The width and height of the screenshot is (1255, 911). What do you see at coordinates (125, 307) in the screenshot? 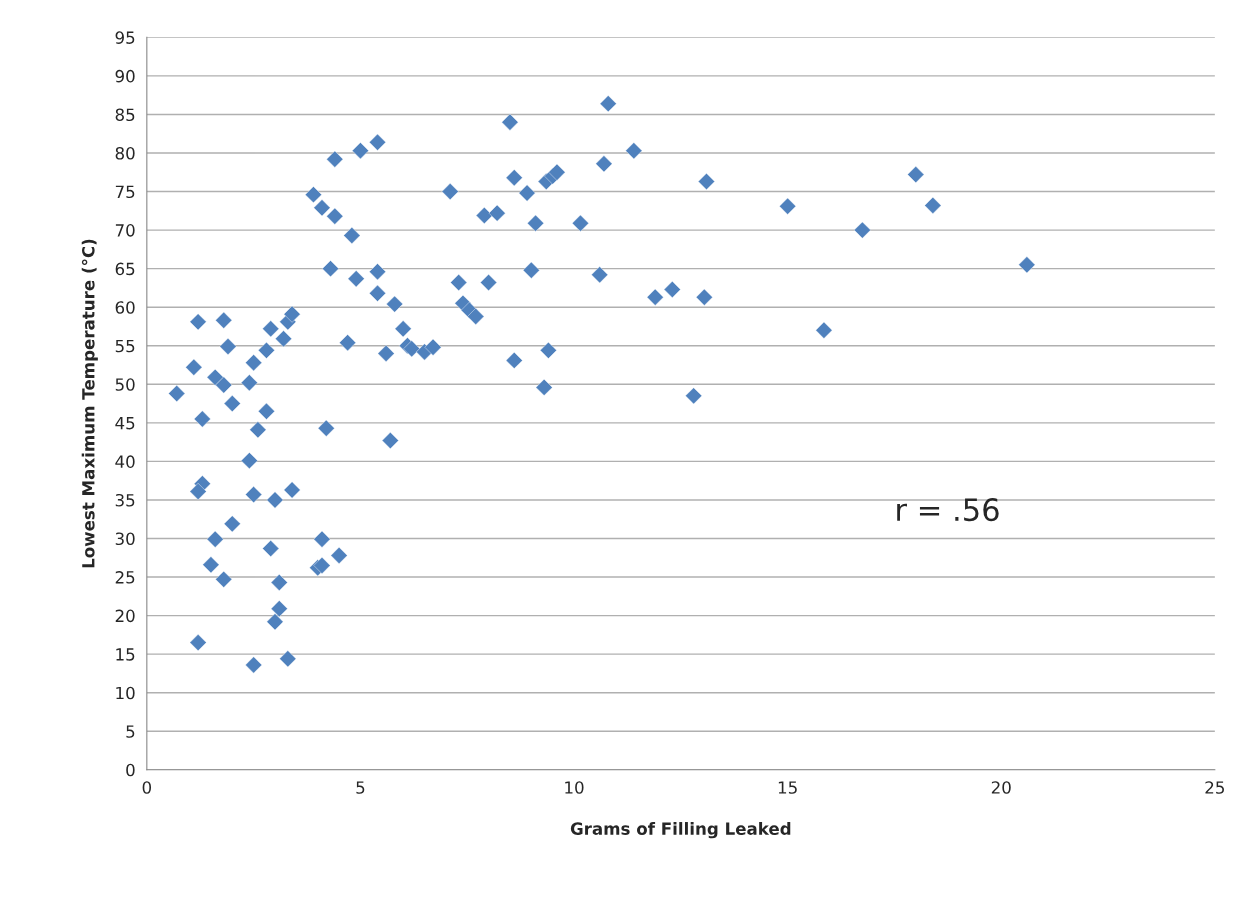
I see `y-tick-label: 60` at bounding box center [125, 307].